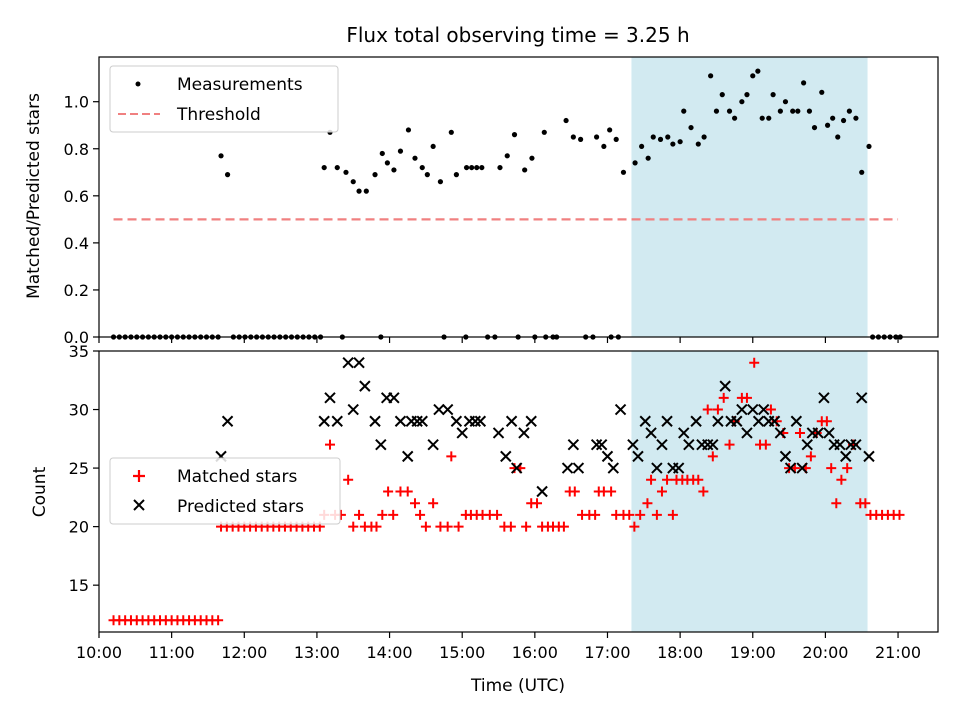 Image resolution: width=960 pixels, height=720 pixels. Describe the element at coordinates (237, 477) in the screenshot. I see `legend-matched-label: Matched stars` at that location.